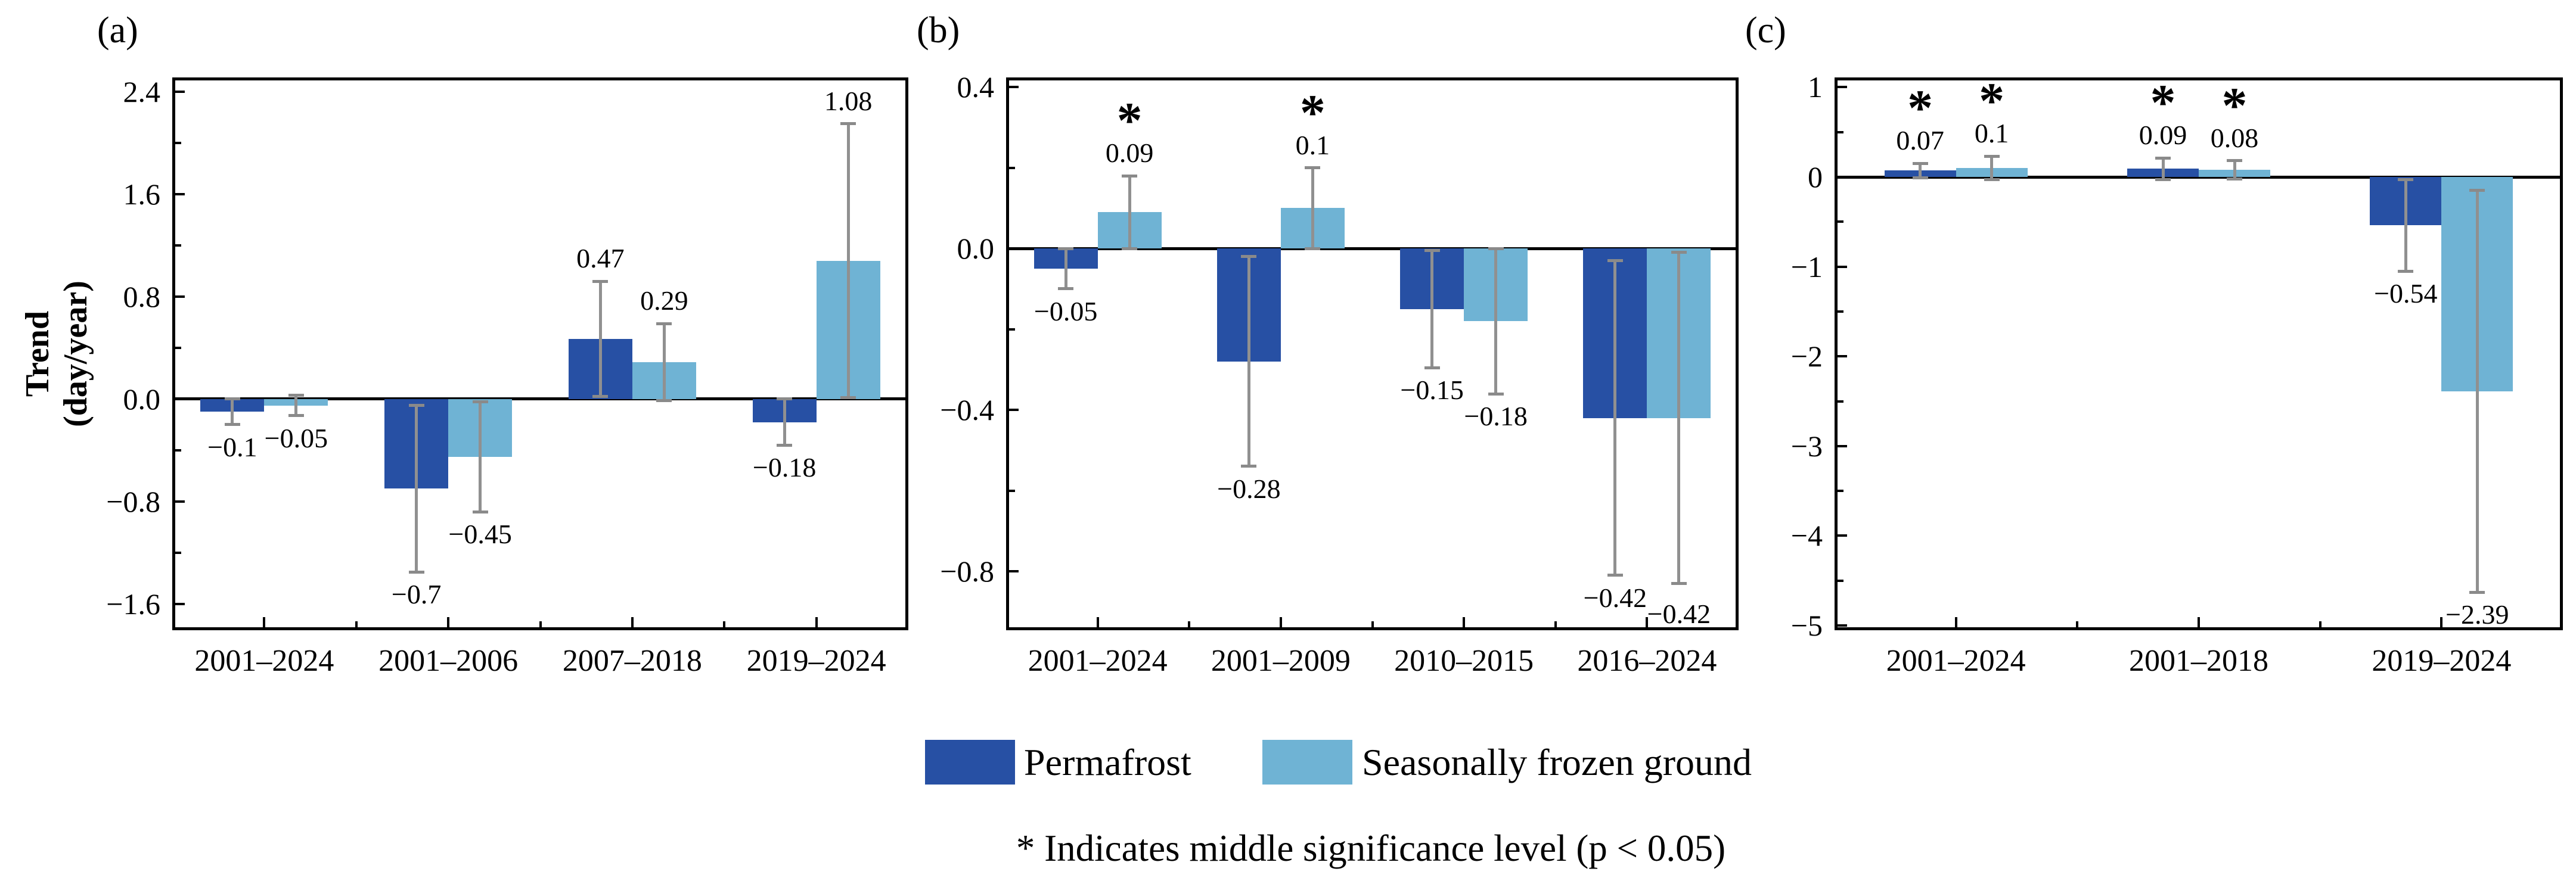 The image size is (2576, 884). What do you see at coordinates (142, 92) in the screenshot?
I see `y-tick-label: 2.4` at bounding box center [142, 92].